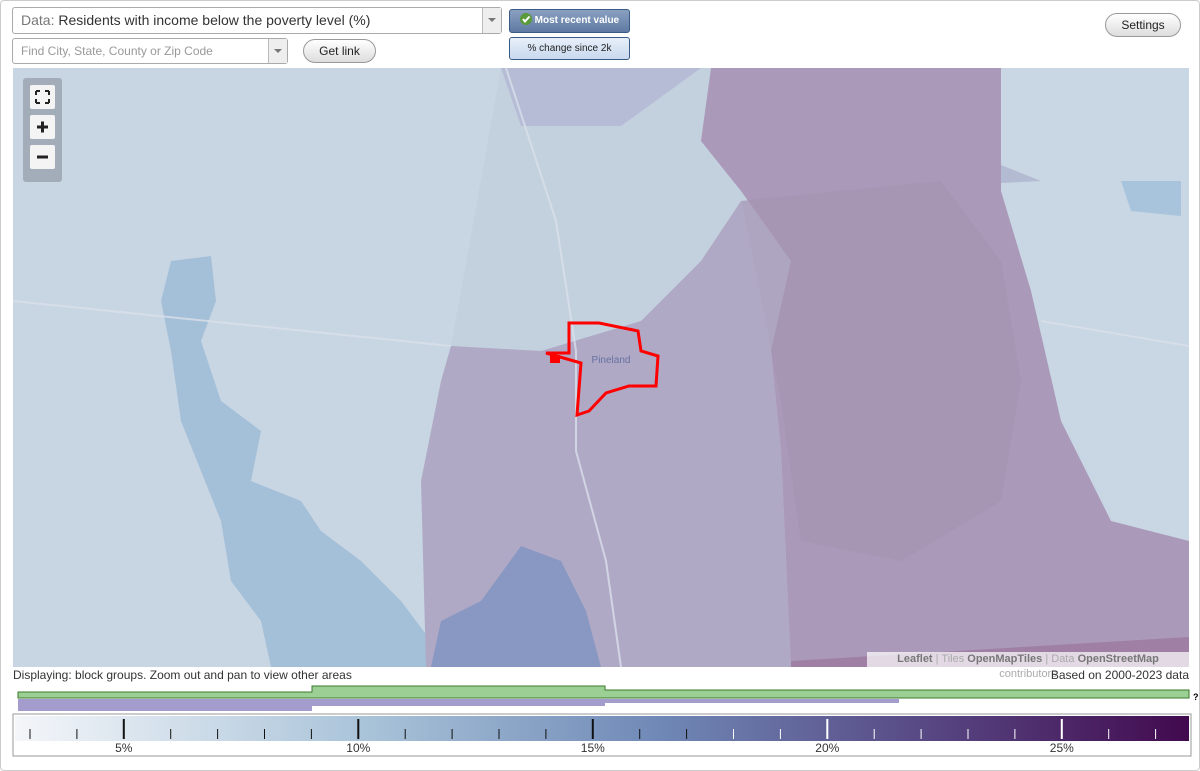 The height and width of the screenshot is (771, 1200). I want to click on zoom-controls, so click(42, 127).